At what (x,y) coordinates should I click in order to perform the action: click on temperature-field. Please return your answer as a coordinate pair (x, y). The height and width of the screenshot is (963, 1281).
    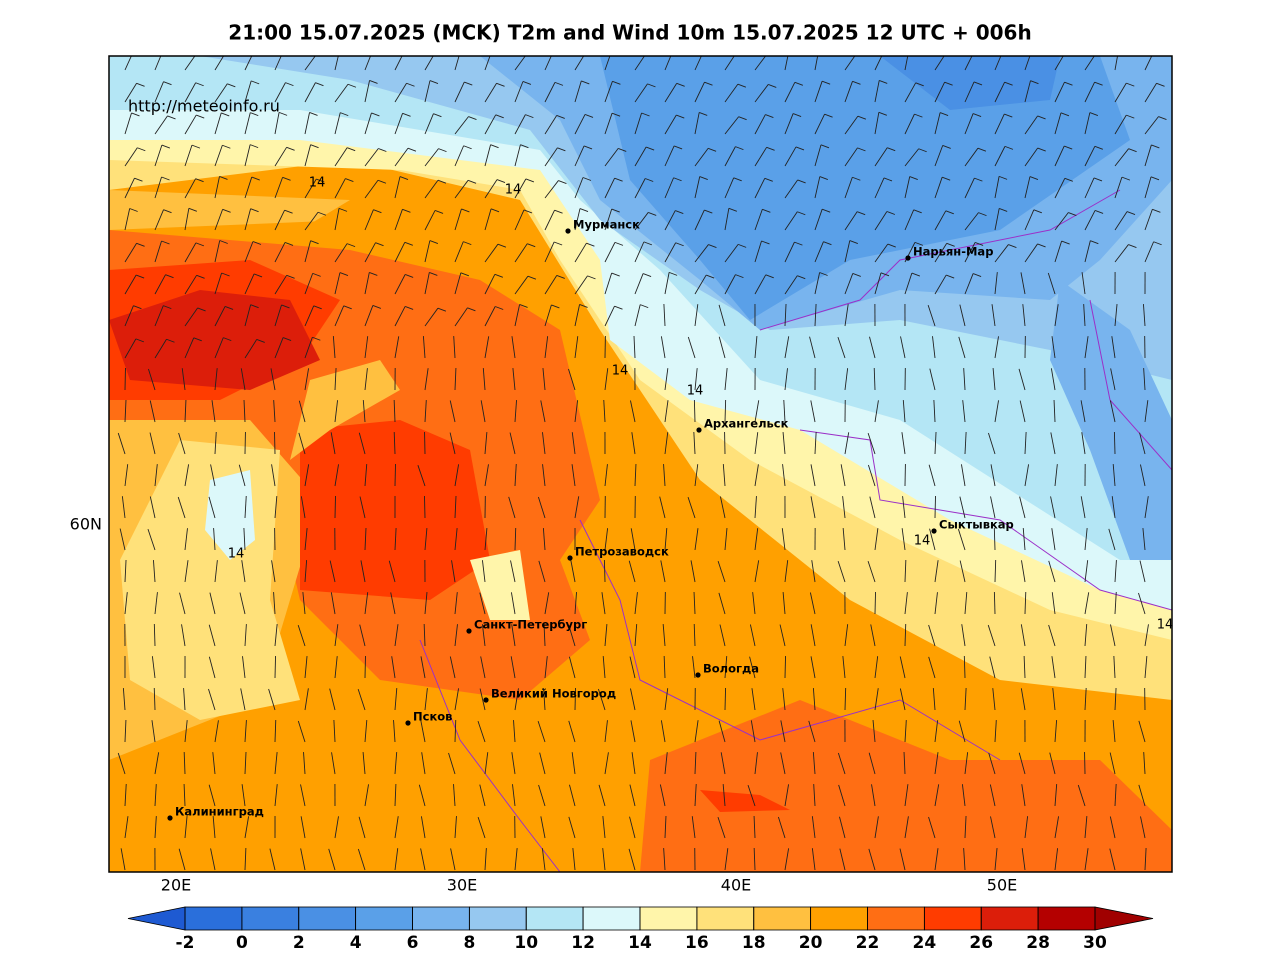
    Looking at the image, I should click on (230, 515).